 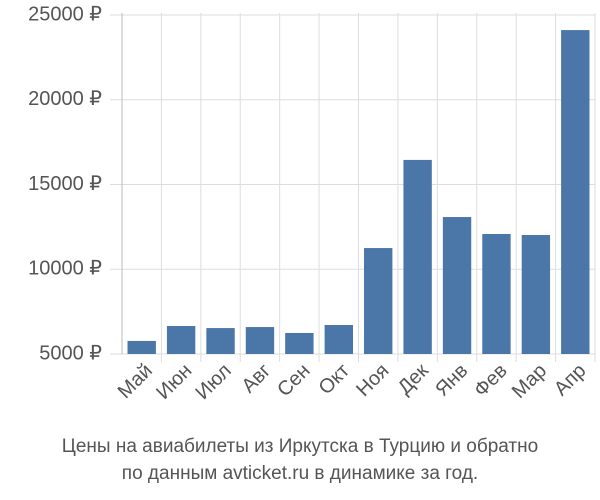 What do you see at coordinates (65, 184) in the screenshot?
I see `y-tick-label: 15000 ₽` at bounding box center [65, 184].